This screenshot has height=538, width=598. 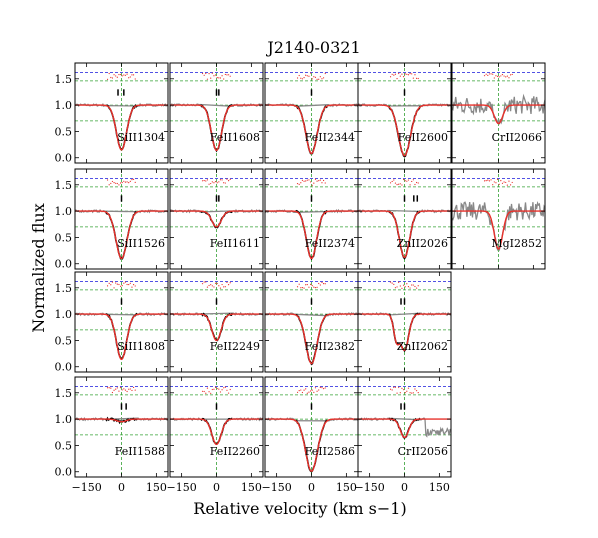 What do you see at coordinates (299, 508) in the screenshot?
I see `x-axis-label: Relative velocity (km s−1)` at bounding box center [299, 508].